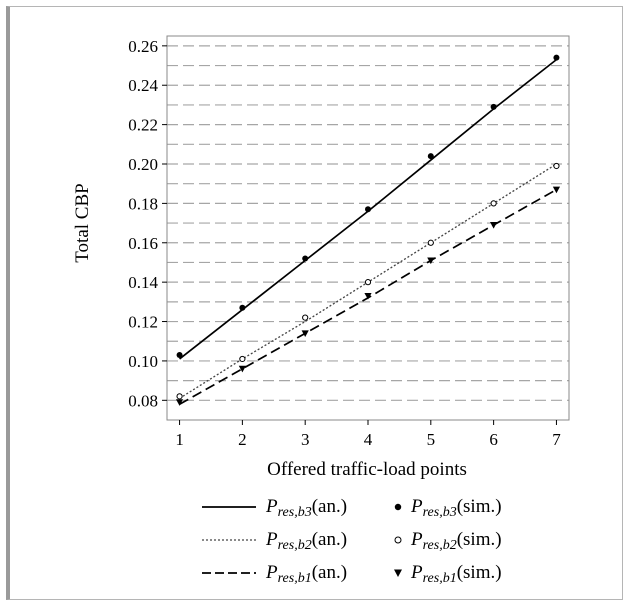 The width and height of the screenshot is (635, 606). I want to click on legend-label: Pres,b2(sim.), so click(456, 541).